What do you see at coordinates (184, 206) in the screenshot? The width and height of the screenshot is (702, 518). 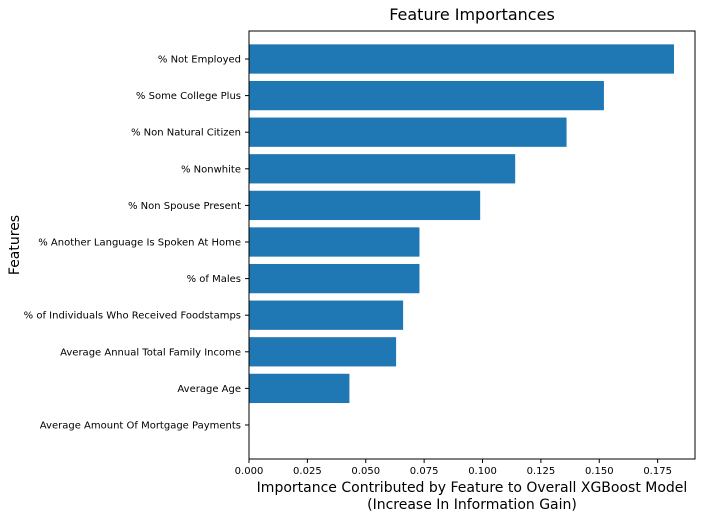 I see `y-tick-label: % Non Spouse Present` at bounding box center [184, 206].